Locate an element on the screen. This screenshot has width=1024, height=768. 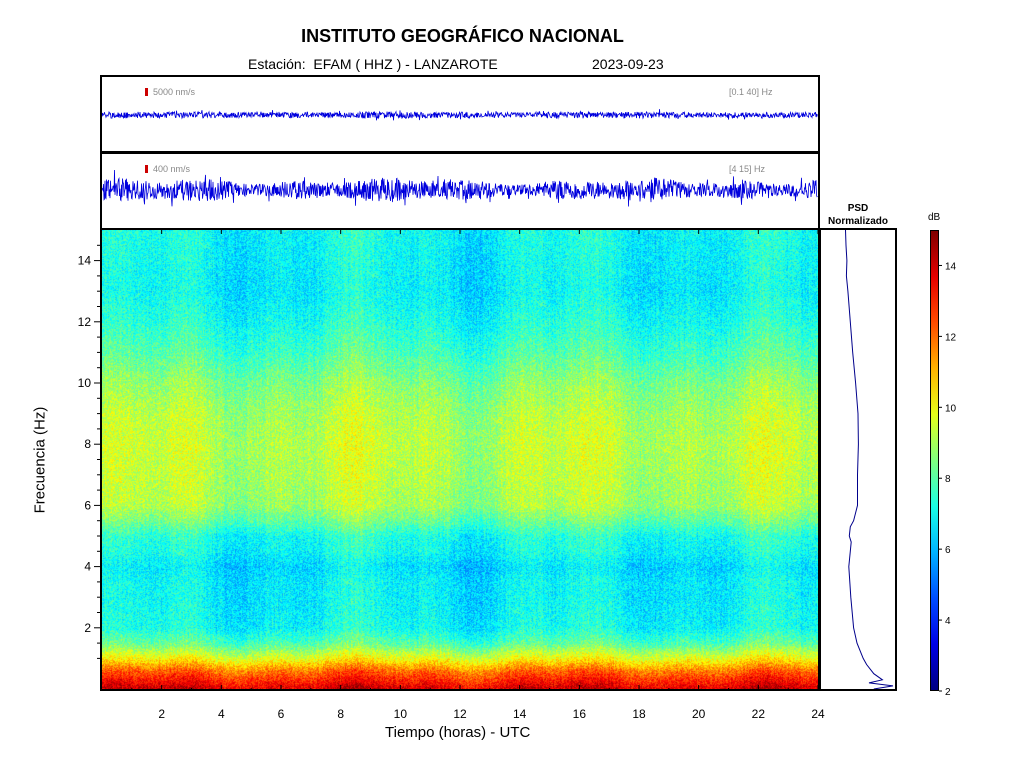
x-tick-label: 24 is located at coordinates (818, 714).